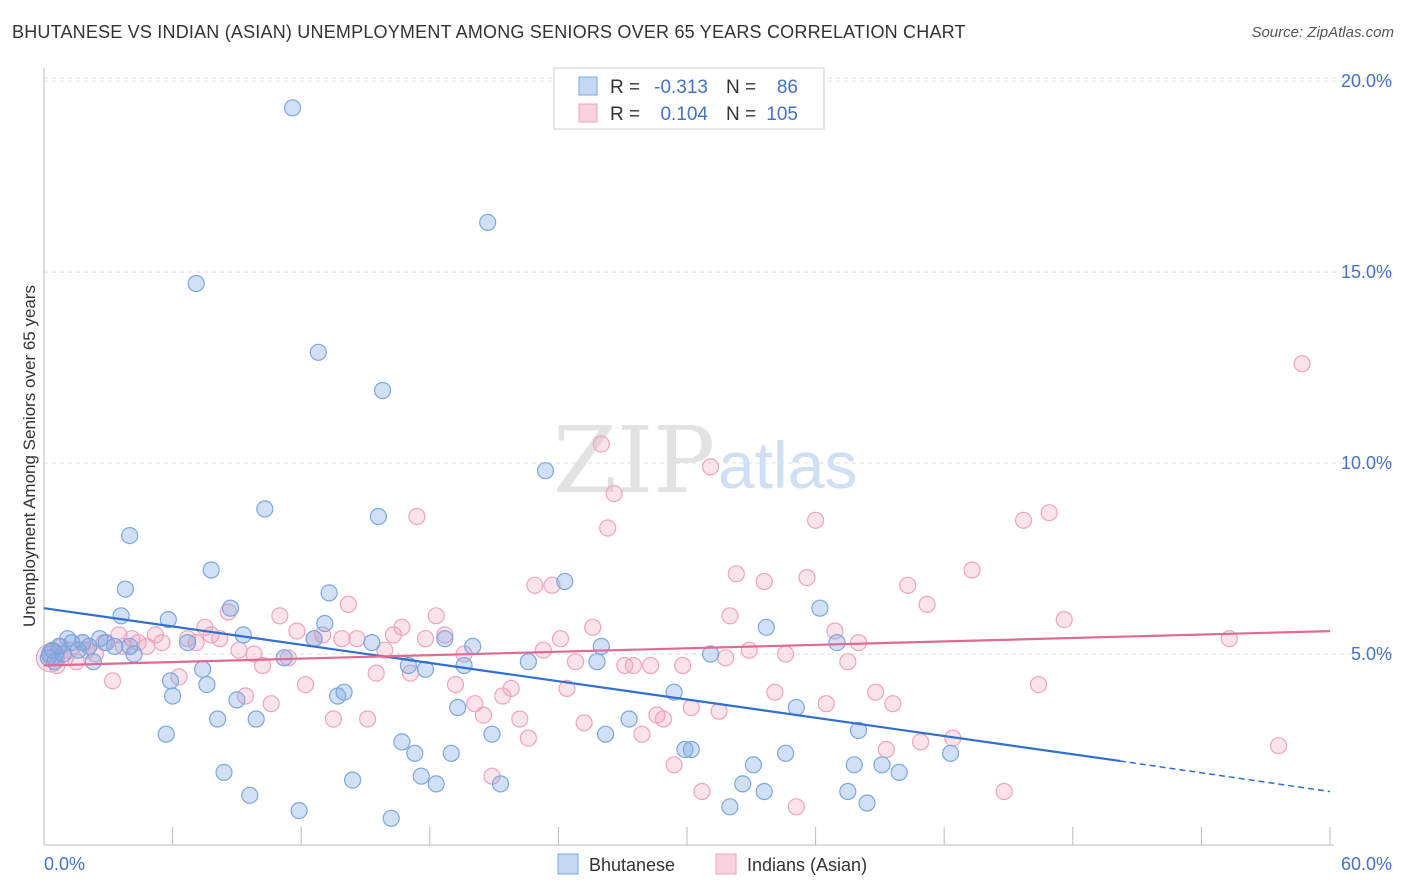 The width and height of the screenshot is (1406, 892). I want to click on trend-line-indians, so click(687, 648).